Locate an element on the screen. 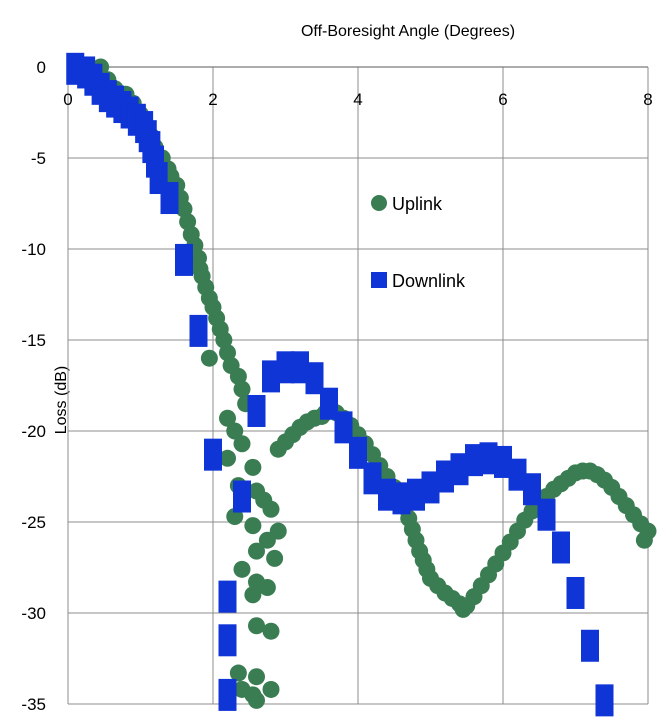  y-tick-label: -20 is located at coordinates (33, 431).